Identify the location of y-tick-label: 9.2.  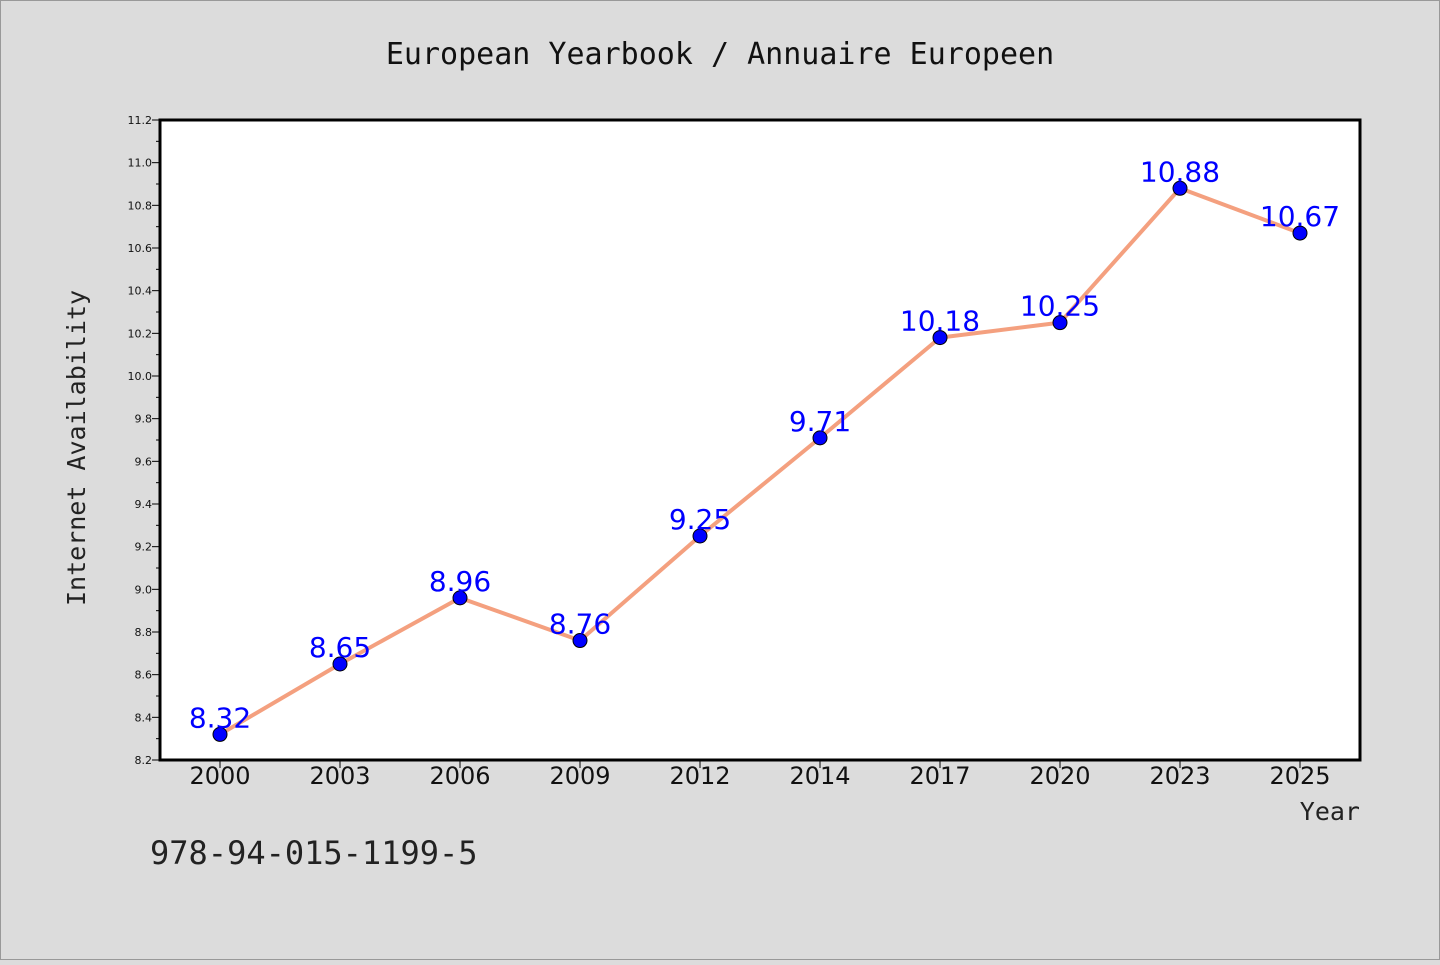
(144, 547).